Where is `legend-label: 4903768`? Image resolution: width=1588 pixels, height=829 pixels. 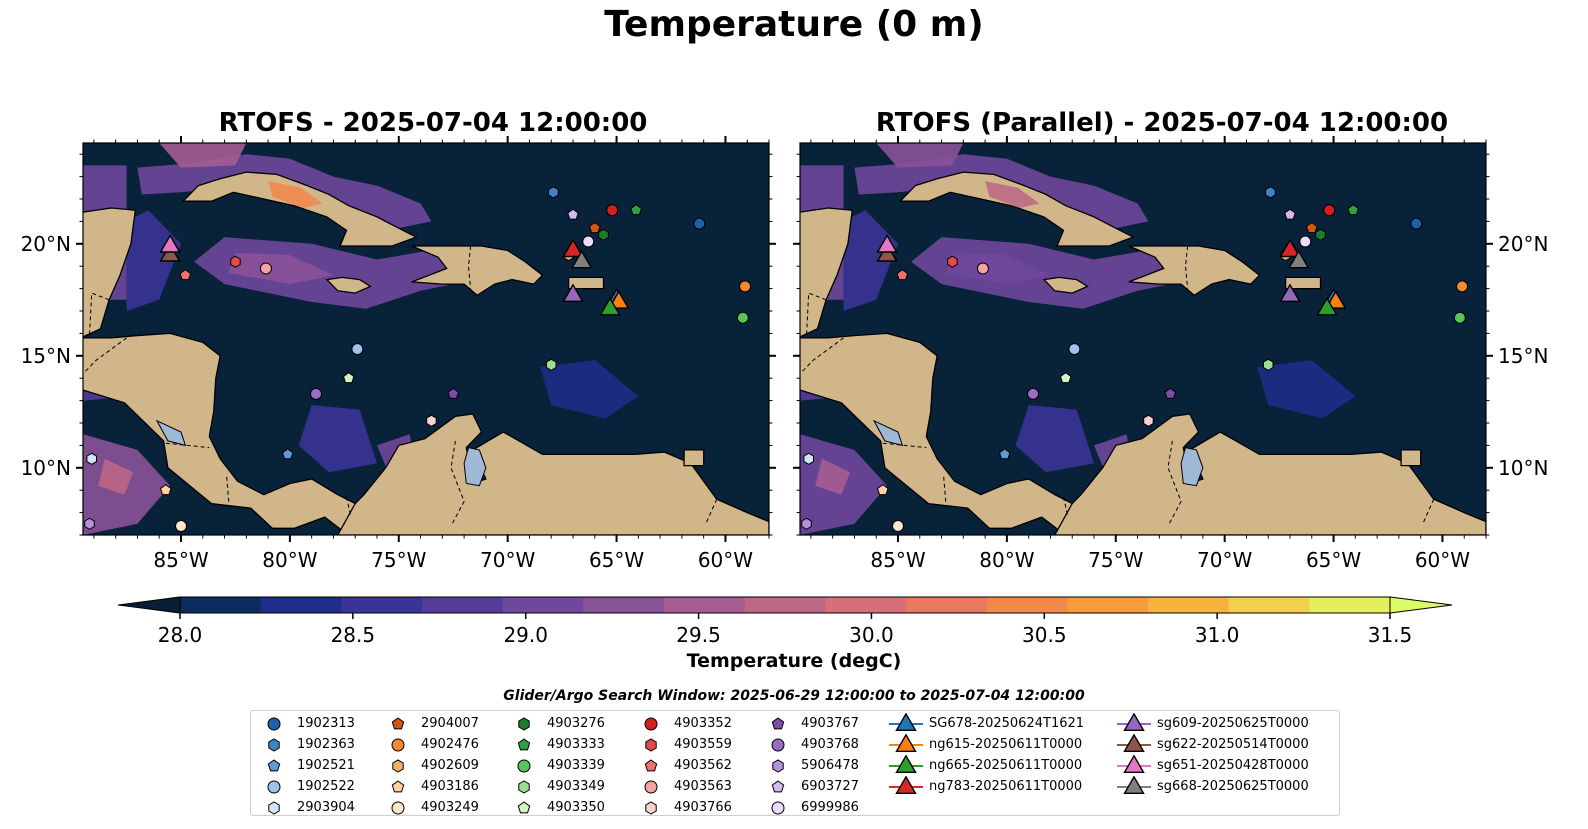
legend-label: 4903768 is located at coordinates (830, 744).